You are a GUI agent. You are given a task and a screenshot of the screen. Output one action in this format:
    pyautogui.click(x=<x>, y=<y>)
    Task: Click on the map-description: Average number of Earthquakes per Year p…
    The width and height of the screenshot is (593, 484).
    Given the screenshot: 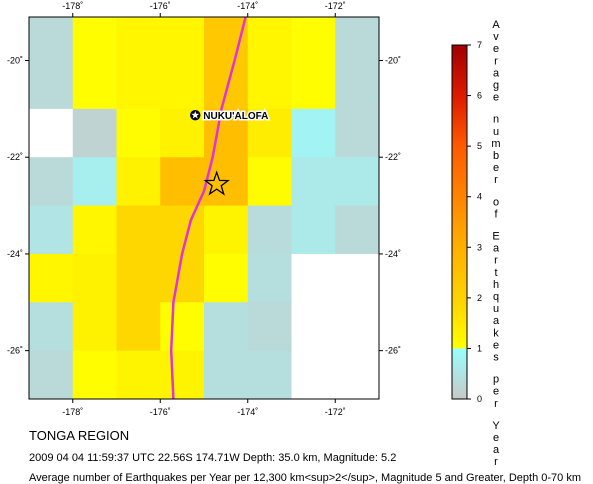 What is the action you would take?
    pyautogui.click(x=305, y=478)
    